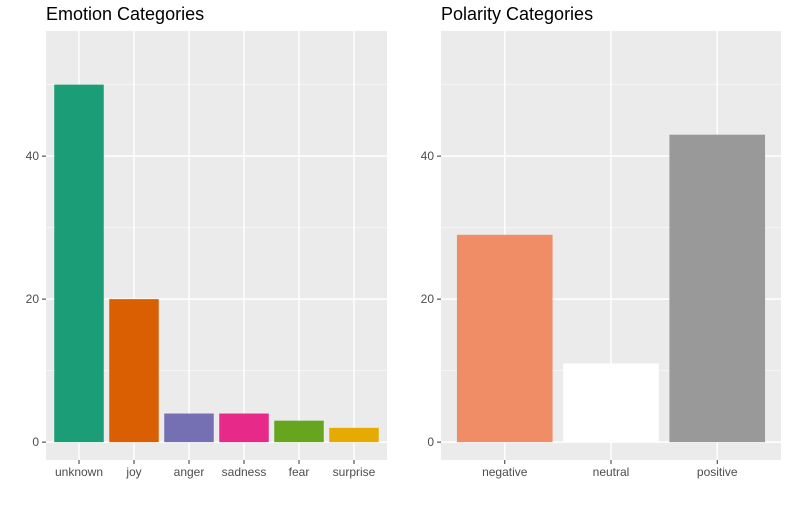 This screenshot has width=789, height=505. I want to click on x-tick-label-joy: joy, so click(133, 472).